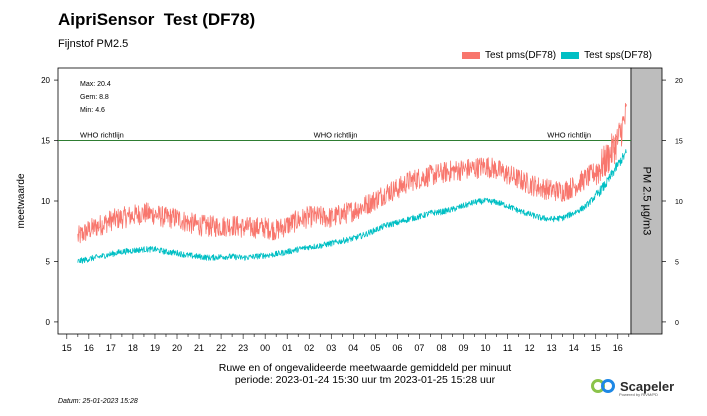  What do you see at coordinates (111, 348) in the screenshot?
I see `x-tick-label: 17` at bounding box center [111, 348].